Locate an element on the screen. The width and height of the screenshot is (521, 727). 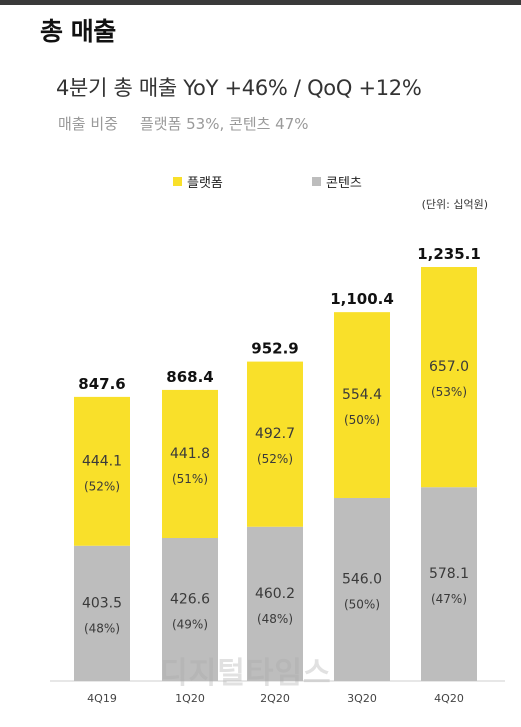
x-tick-label: 4Q20 is located at coordinates (449, 698).